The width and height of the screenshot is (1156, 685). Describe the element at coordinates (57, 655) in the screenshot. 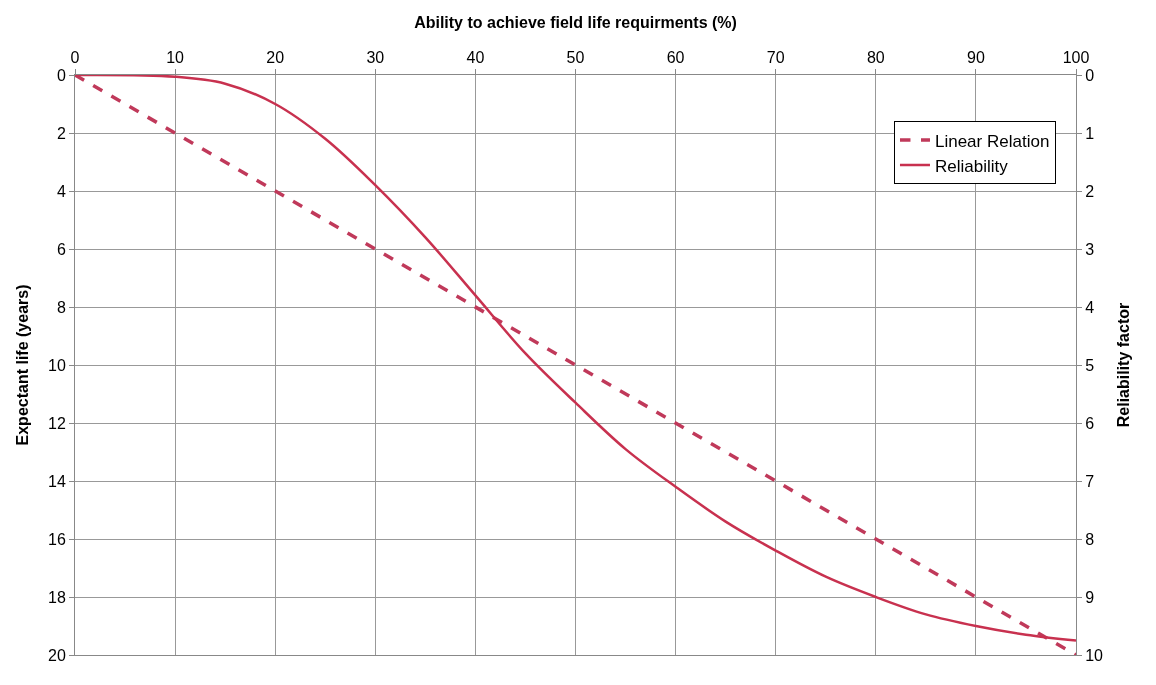

I see `y-tick-label: 20` at that location.